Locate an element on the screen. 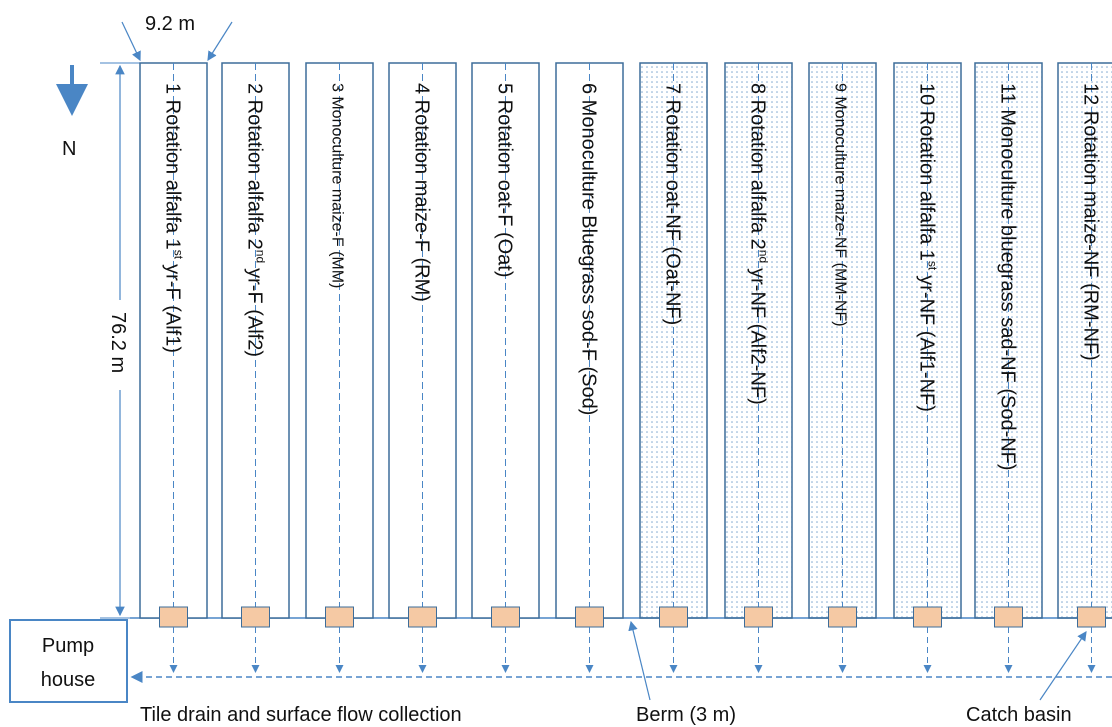 The image size is (1112, 727). plot-label: 11 Monoculture bluegrass sad-NF (Sod-NF) is located at coordinates (1008, 277).